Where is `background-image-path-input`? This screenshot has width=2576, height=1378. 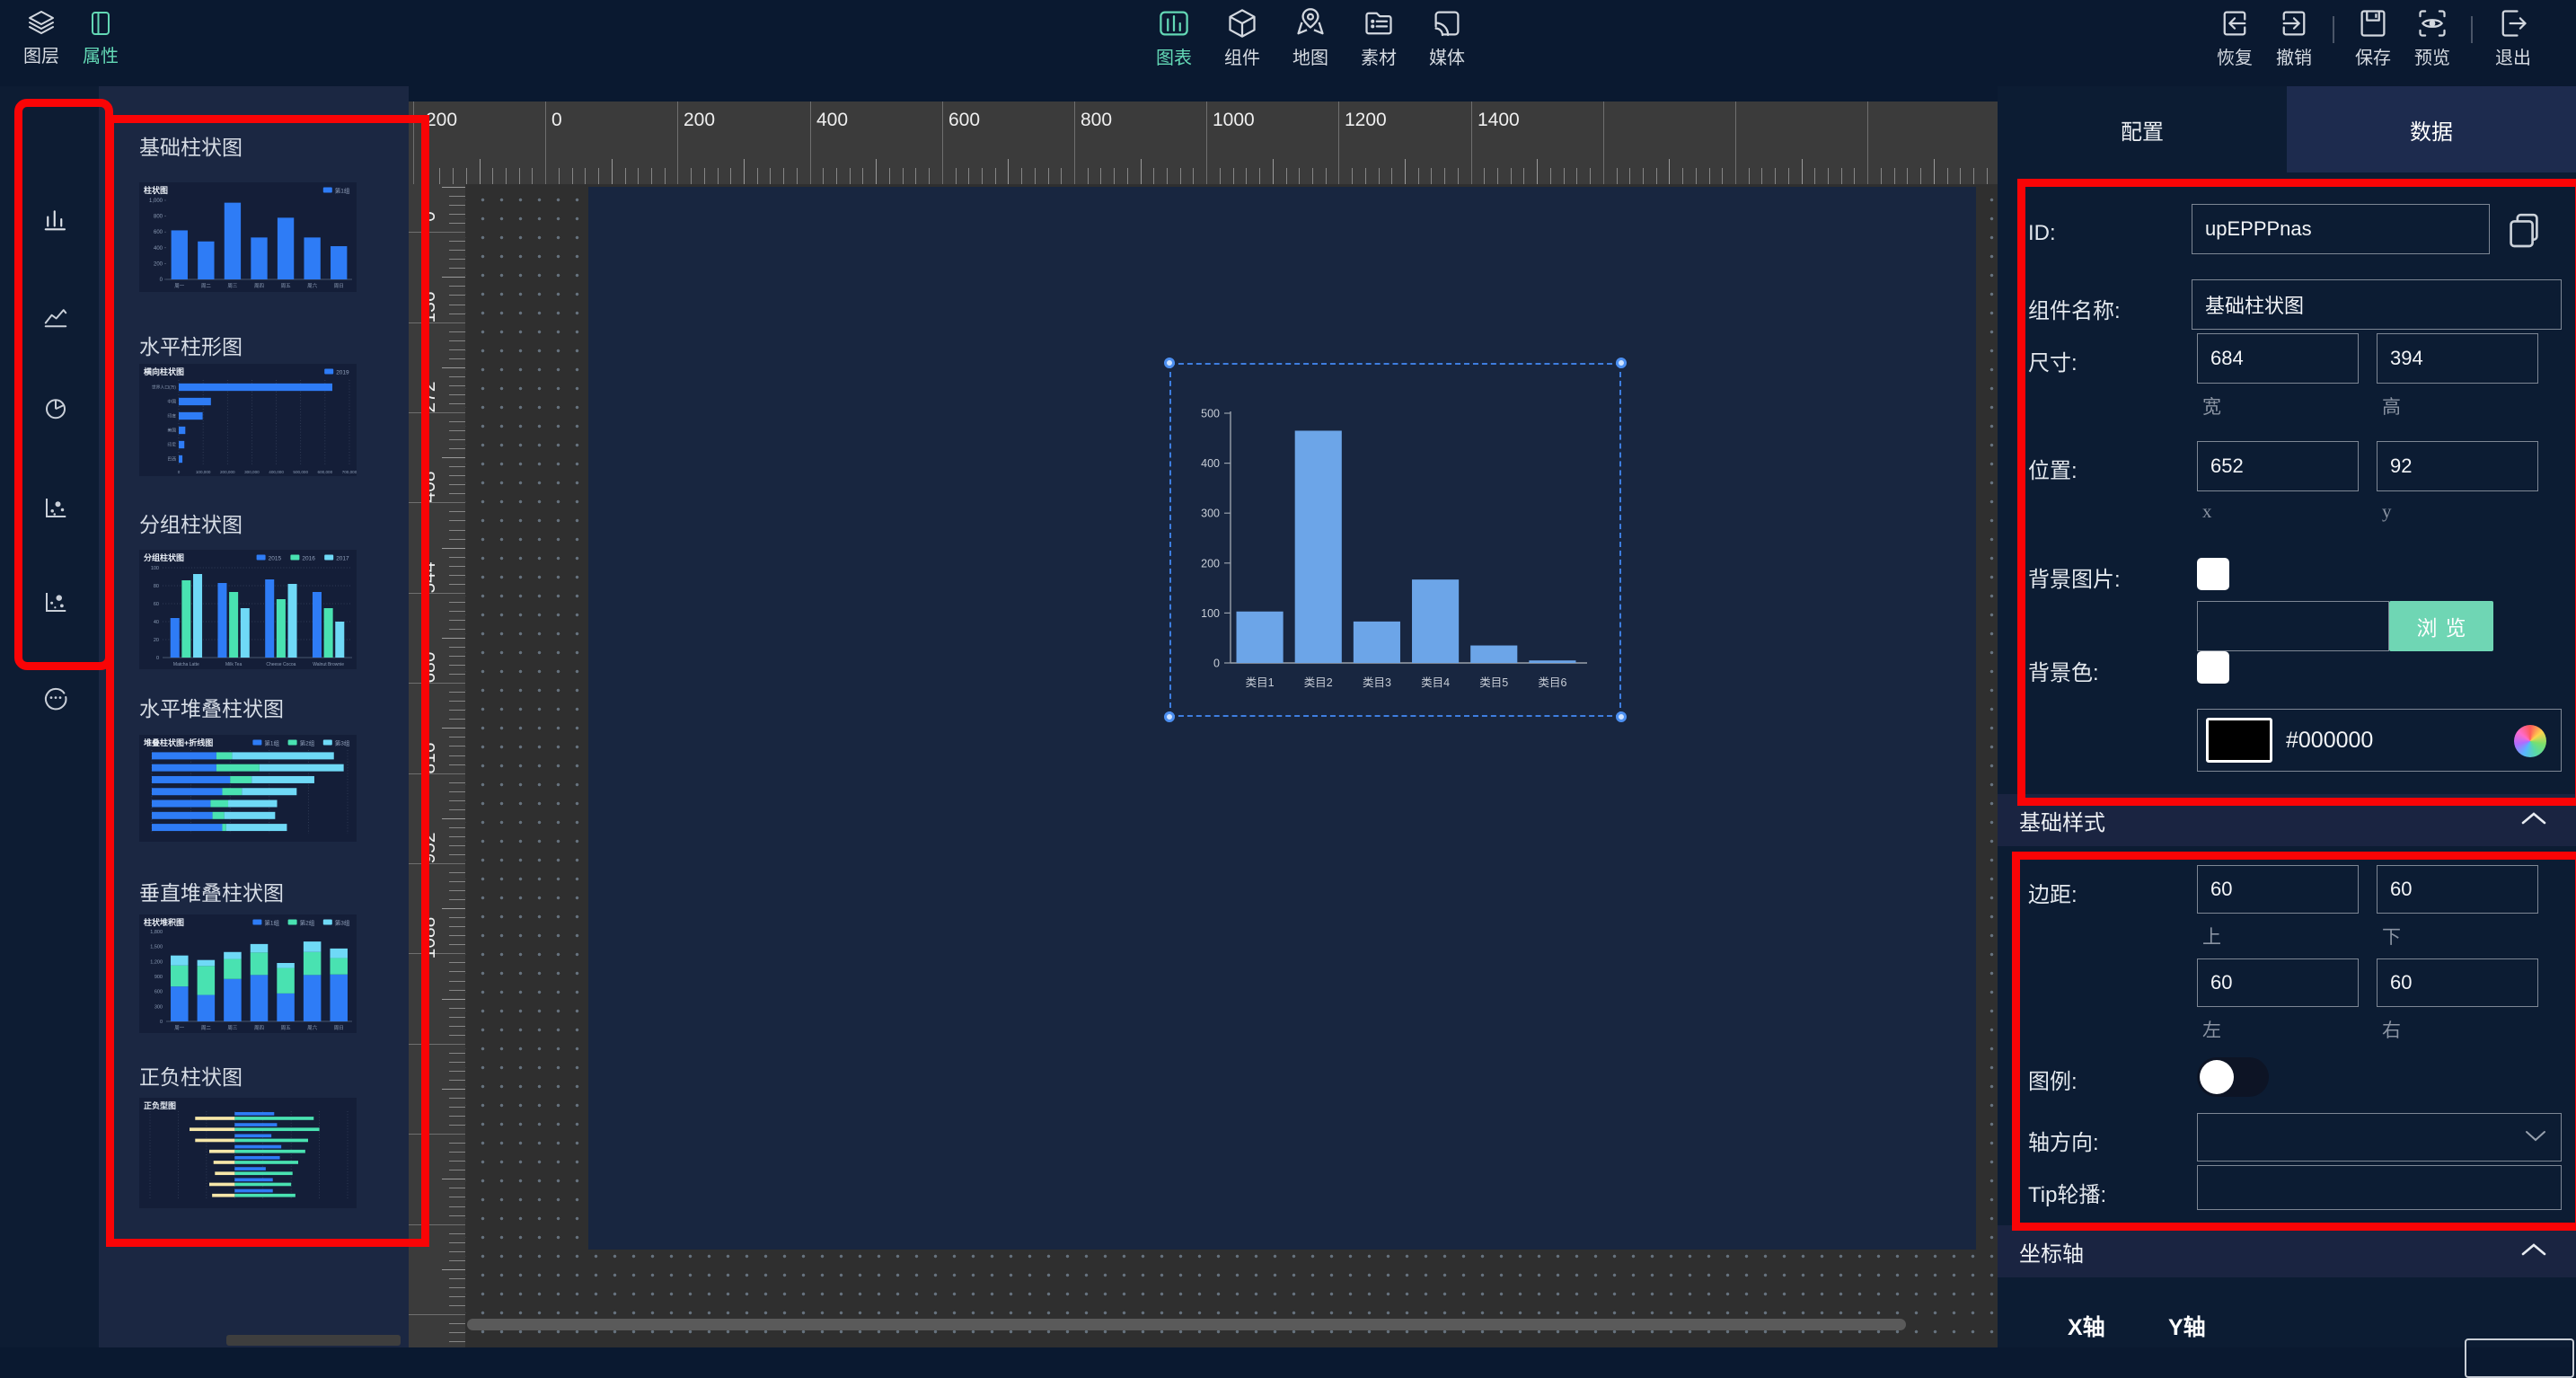 background-image-path-input is located at coordinates (2293, 626).